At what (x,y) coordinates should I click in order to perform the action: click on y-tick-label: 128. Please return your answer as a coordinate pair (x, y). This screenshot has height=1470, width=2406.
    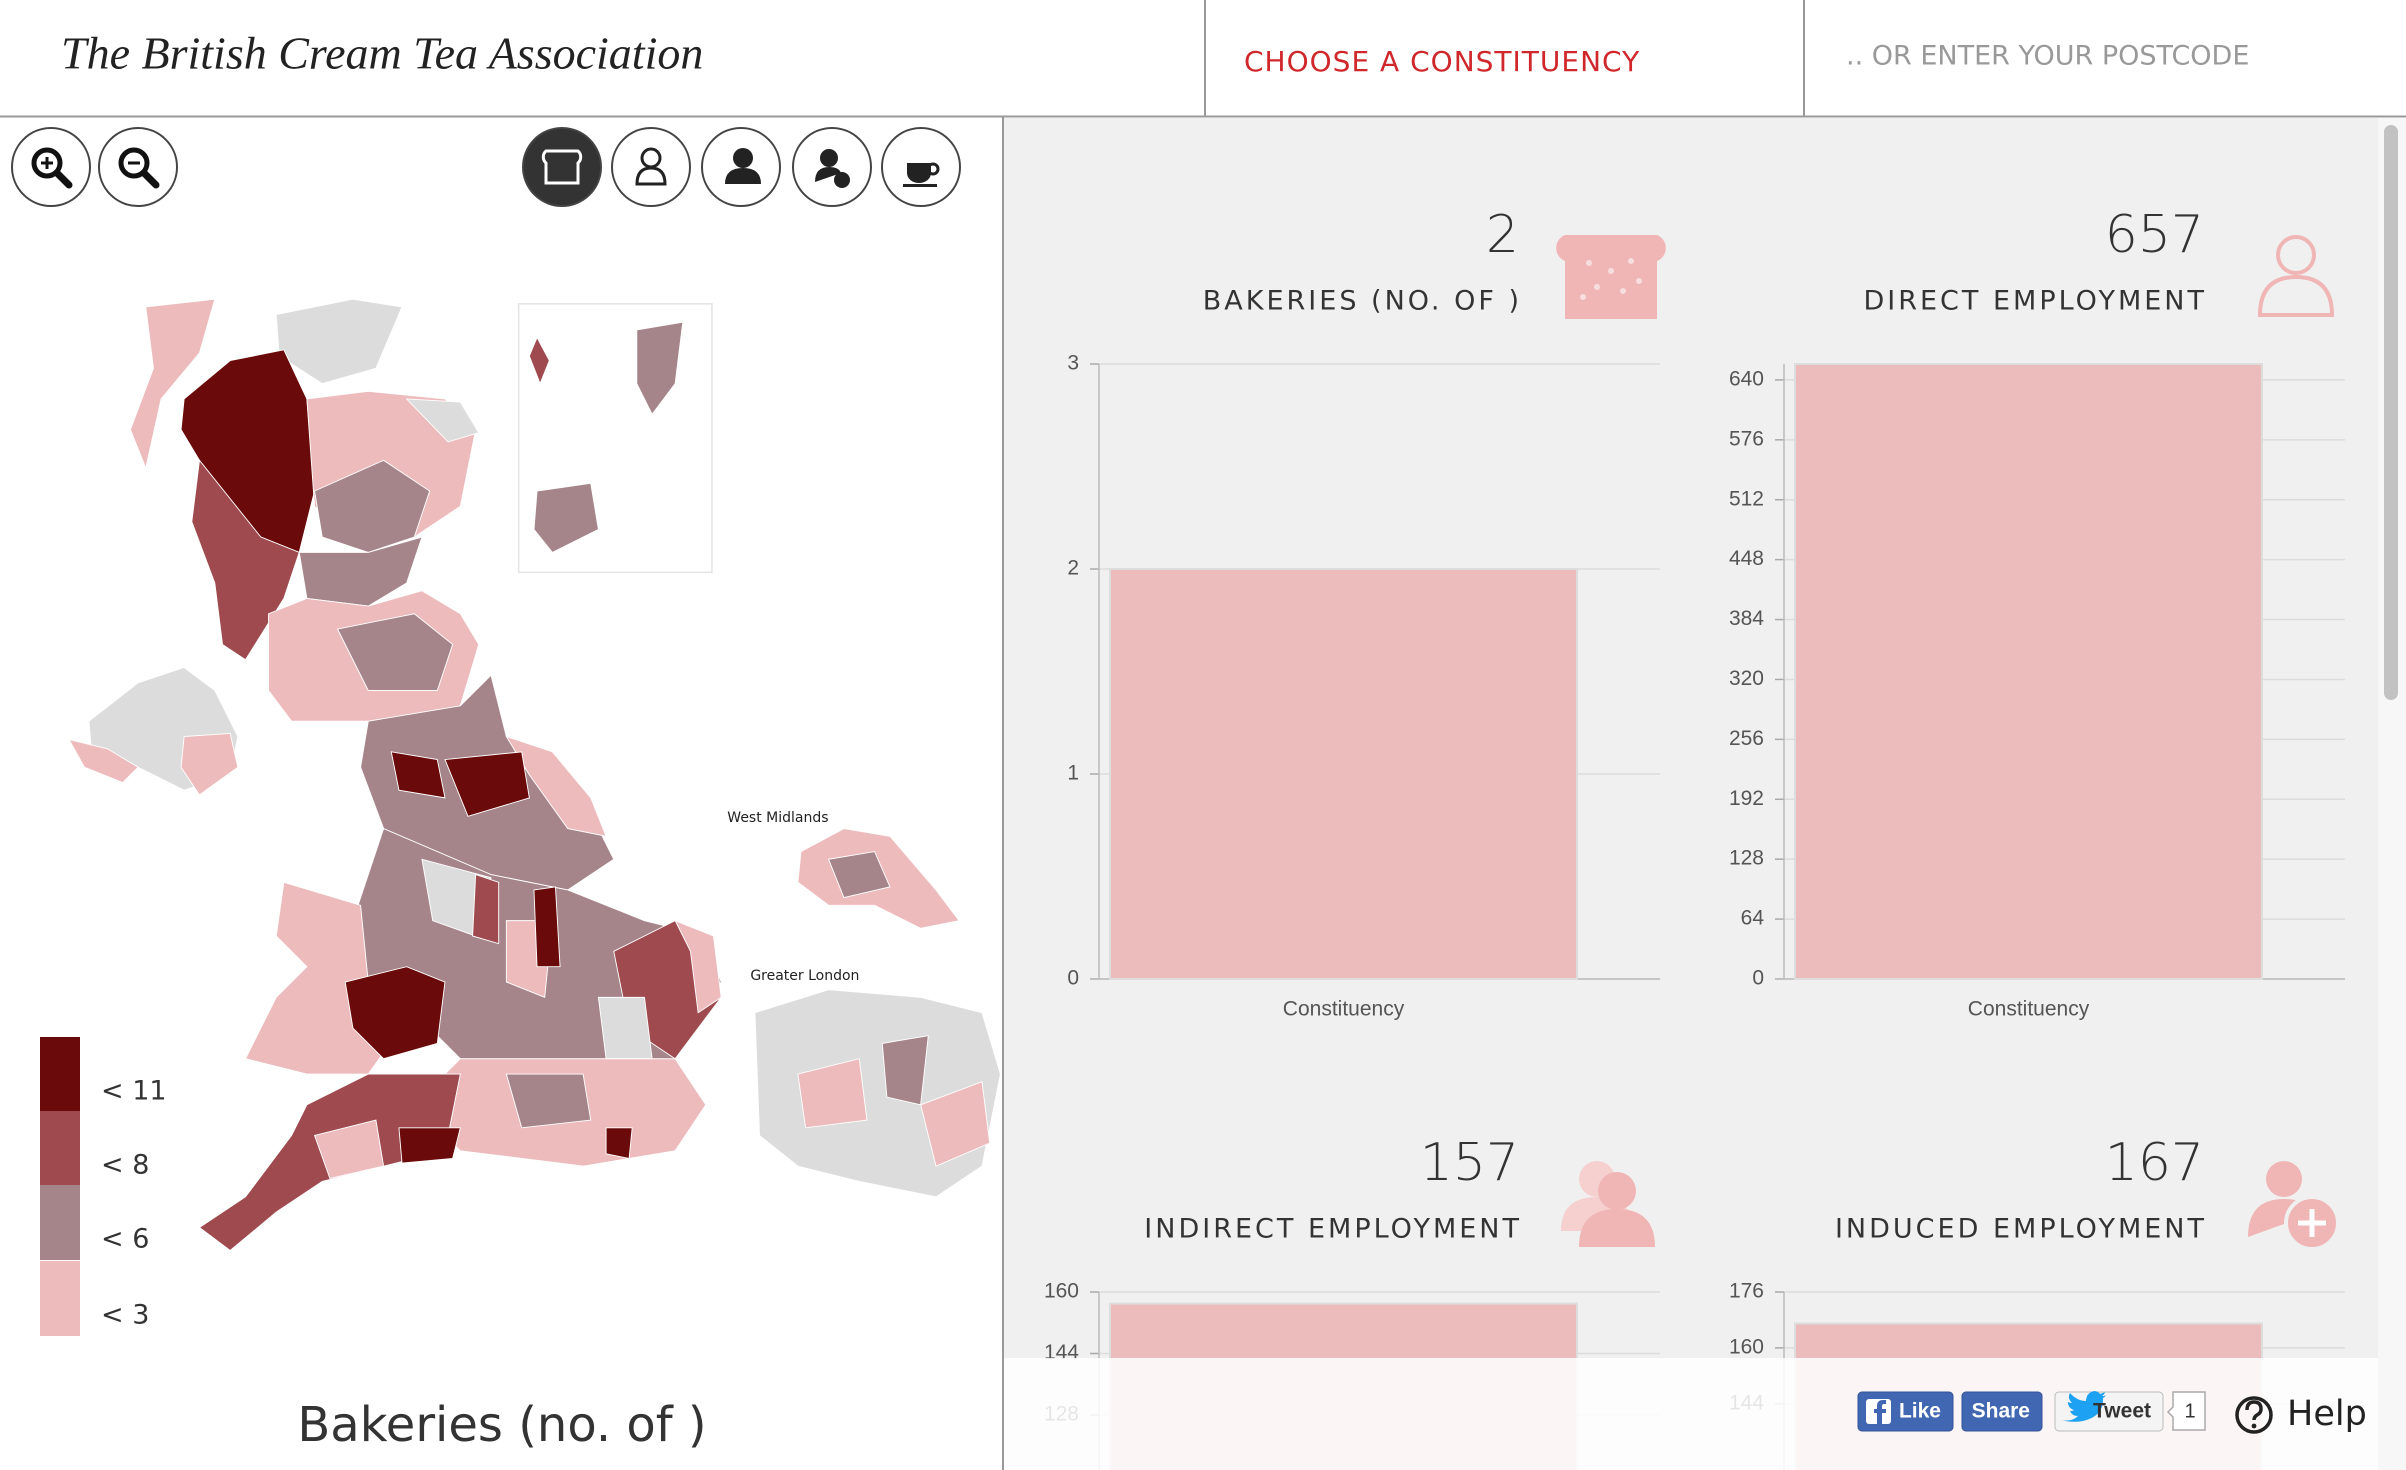
    Looking at the image, I should click on (1746, 858).